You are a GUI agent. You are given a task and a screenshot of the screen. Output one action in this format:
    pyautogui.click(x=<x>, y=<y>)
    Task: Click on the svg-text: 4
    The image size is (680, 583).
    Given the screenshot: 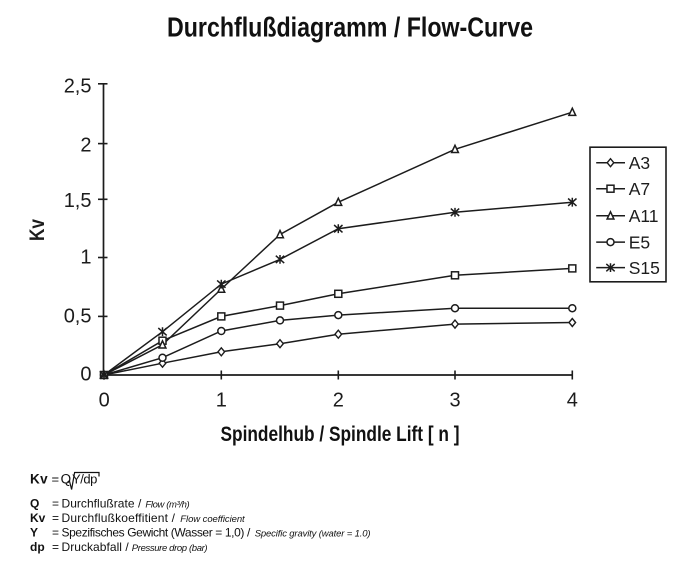 What is the action you would take?
    pyautogui.click(x=572, y=401)
    